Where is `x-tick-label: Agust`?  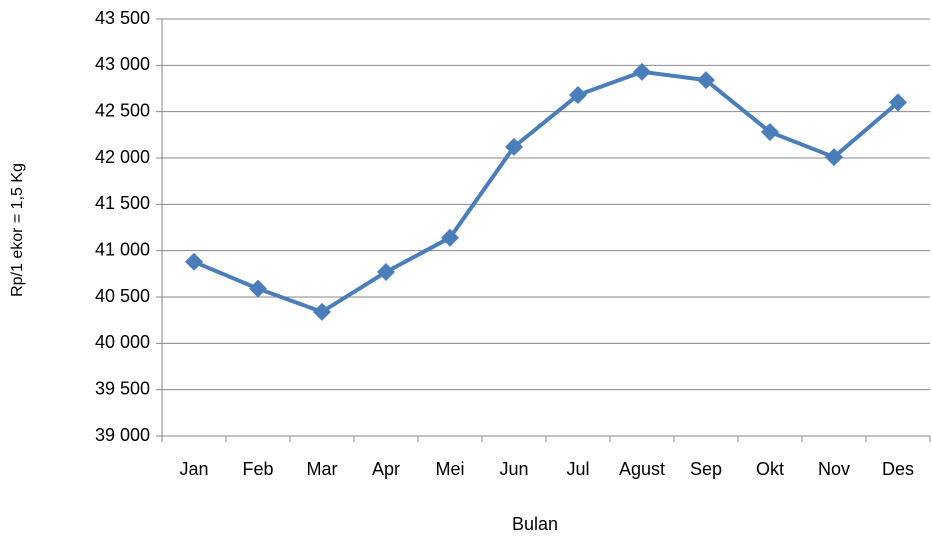 x-tick-label: Agust is located at coordinates (642, 469).